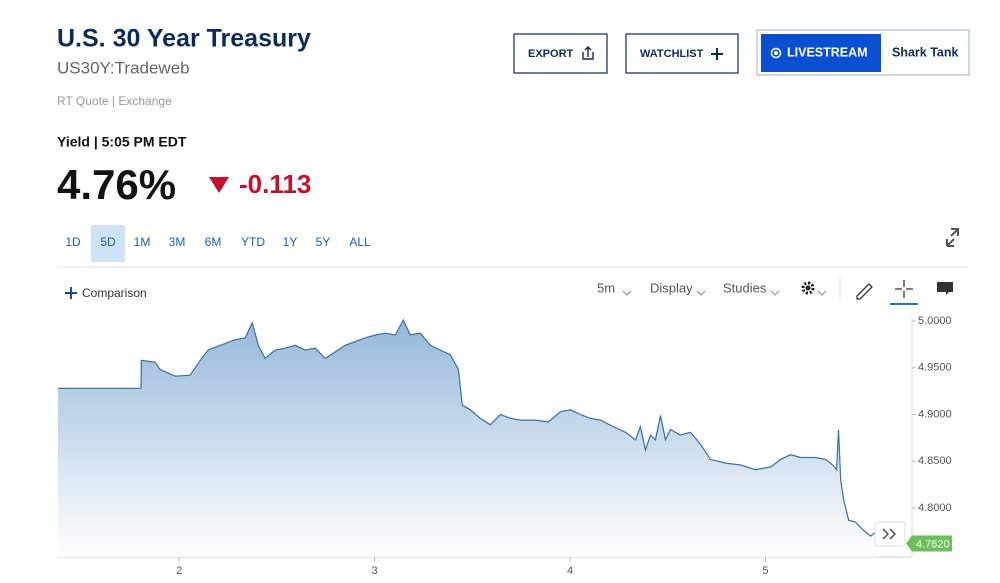 The height and width of the screenshot is (583, 1000). What do you see at coordinates (933, 544) in the screenshot?
I see `last-value-label: 4.7620` at bounding box center [933, 544].